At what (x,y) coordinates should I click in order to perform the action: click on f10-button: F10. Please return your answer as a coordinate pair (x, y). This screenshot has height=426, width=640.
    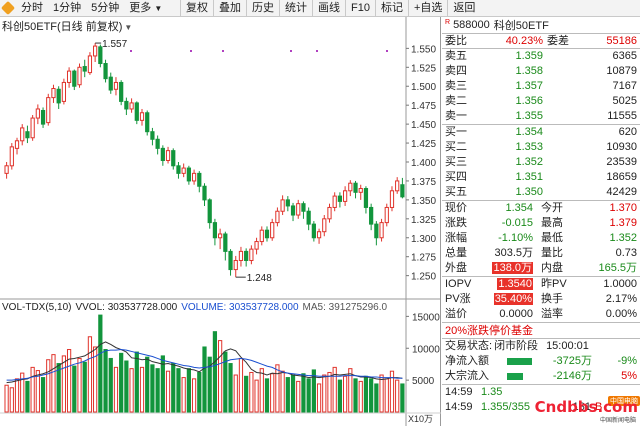
    Looking at the image, I should click on (360, 8).